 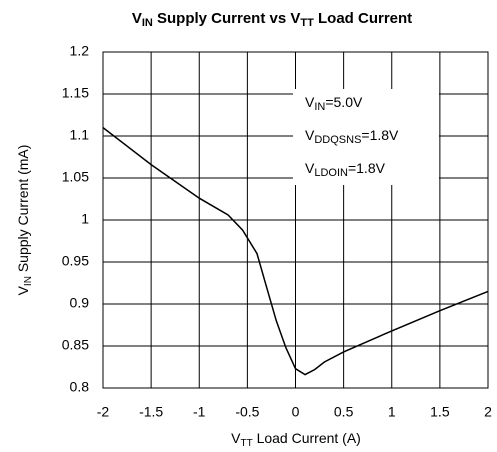 I want to click on y-tick-label: 1.1, so click(x=80, y=135).